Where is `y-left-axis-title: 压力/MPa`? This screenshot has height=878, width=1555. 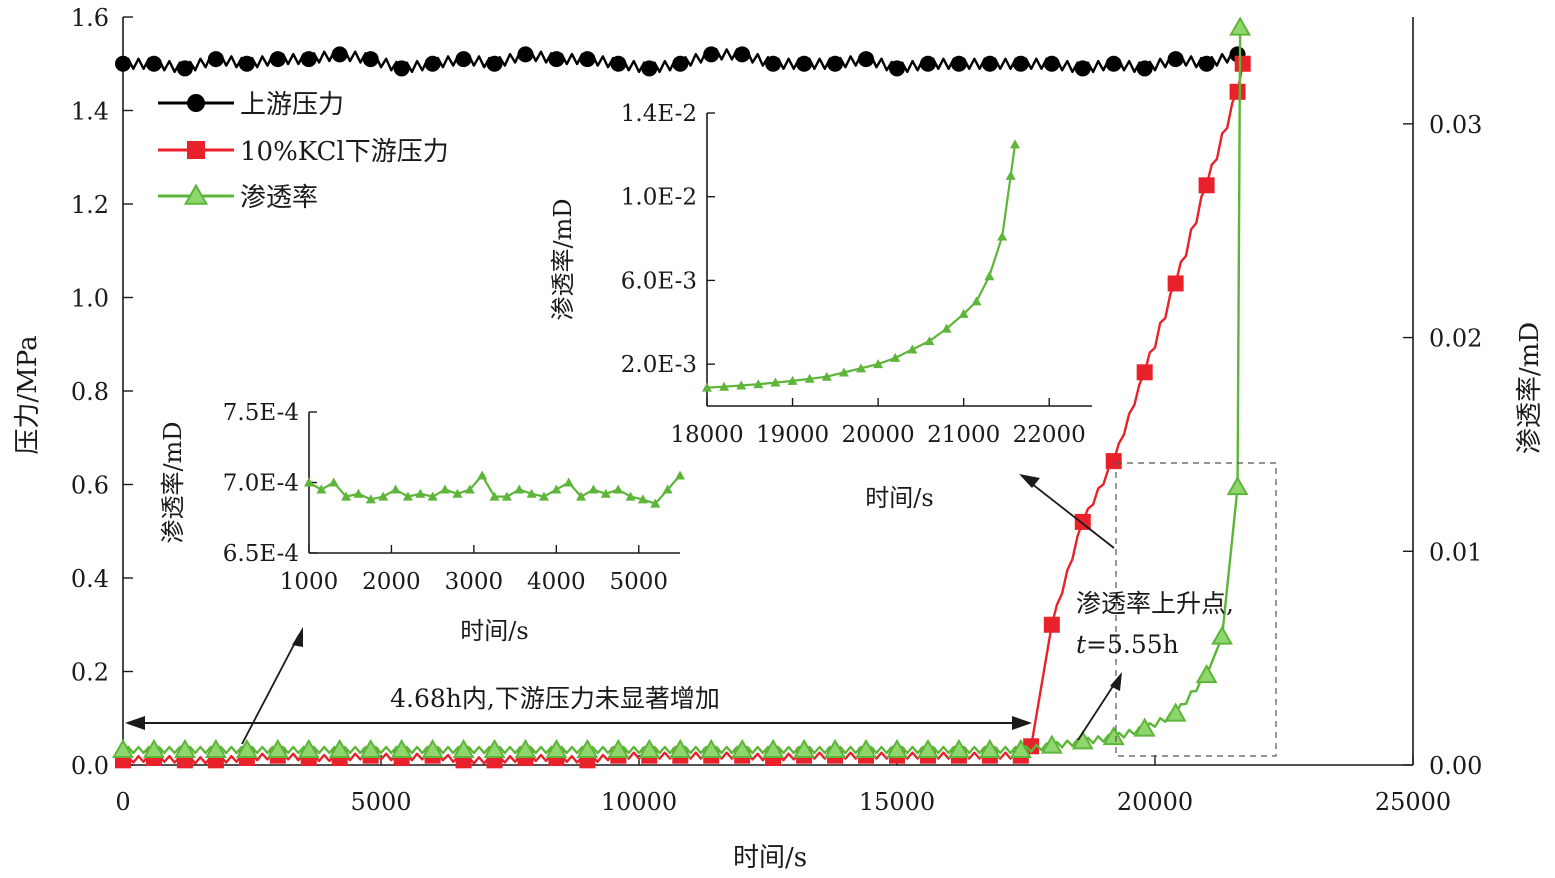
y-left-axis-title: 压力/MPa is located at coordinates (28, 394).